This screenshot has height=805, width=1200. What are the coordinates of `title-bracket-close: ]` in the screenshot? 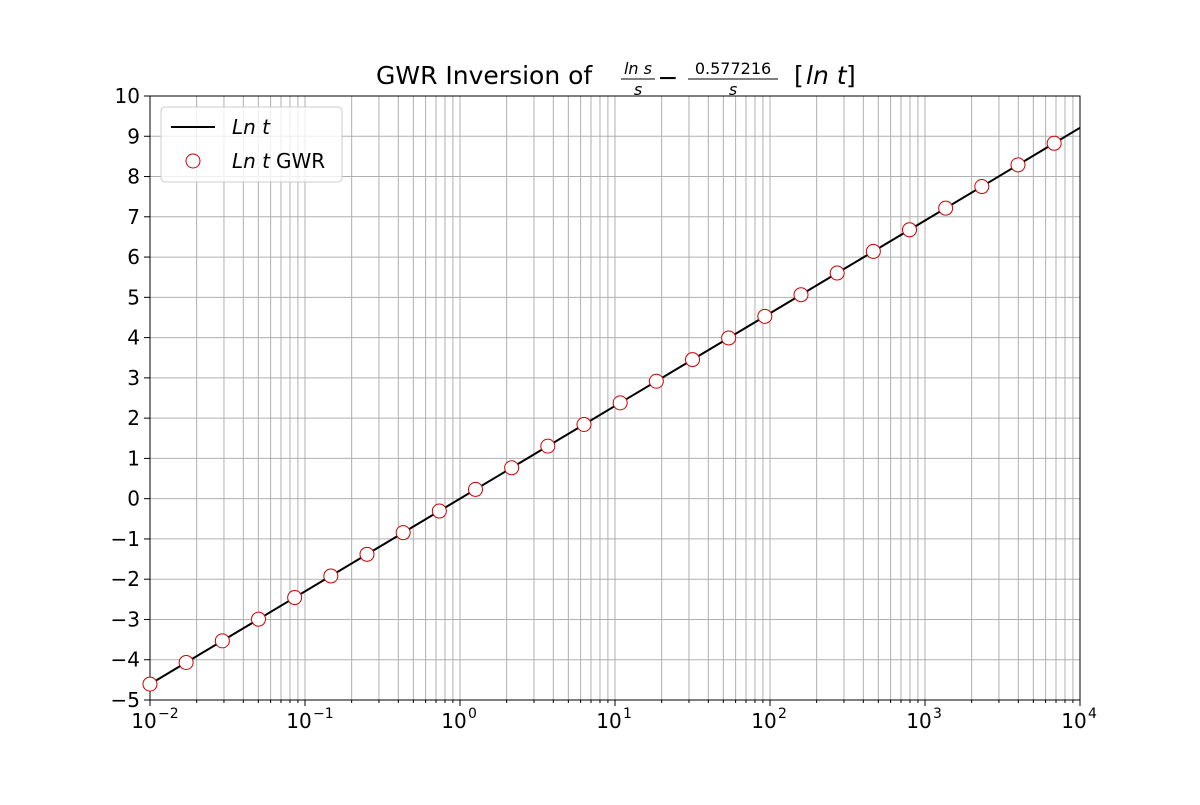 It's located at (851, 75).